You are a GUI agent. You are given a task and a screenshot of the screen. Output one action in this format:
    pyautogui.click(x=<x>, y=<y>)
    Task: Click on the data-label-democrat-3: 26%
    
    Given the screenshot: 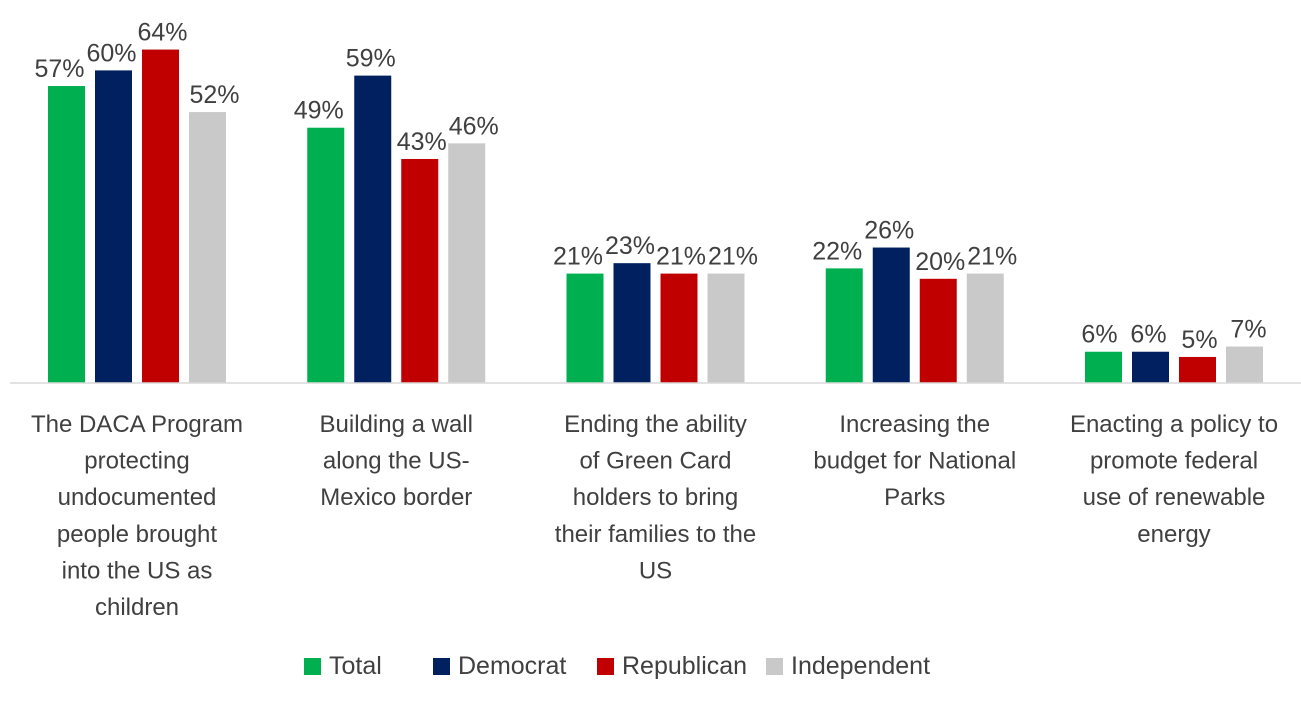 What is the action you would take?
    pyautogui.click(x=889, y=231)
    